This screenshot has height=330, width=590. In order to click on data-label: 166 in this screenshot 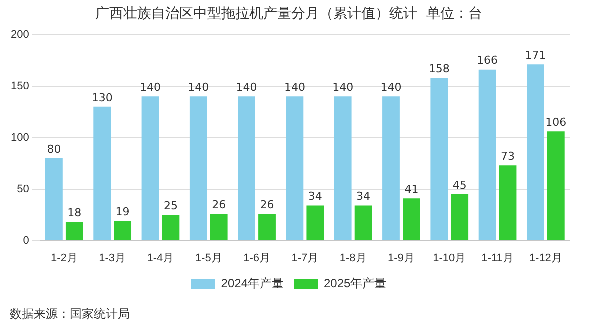, I will do `click(487, 61)`.